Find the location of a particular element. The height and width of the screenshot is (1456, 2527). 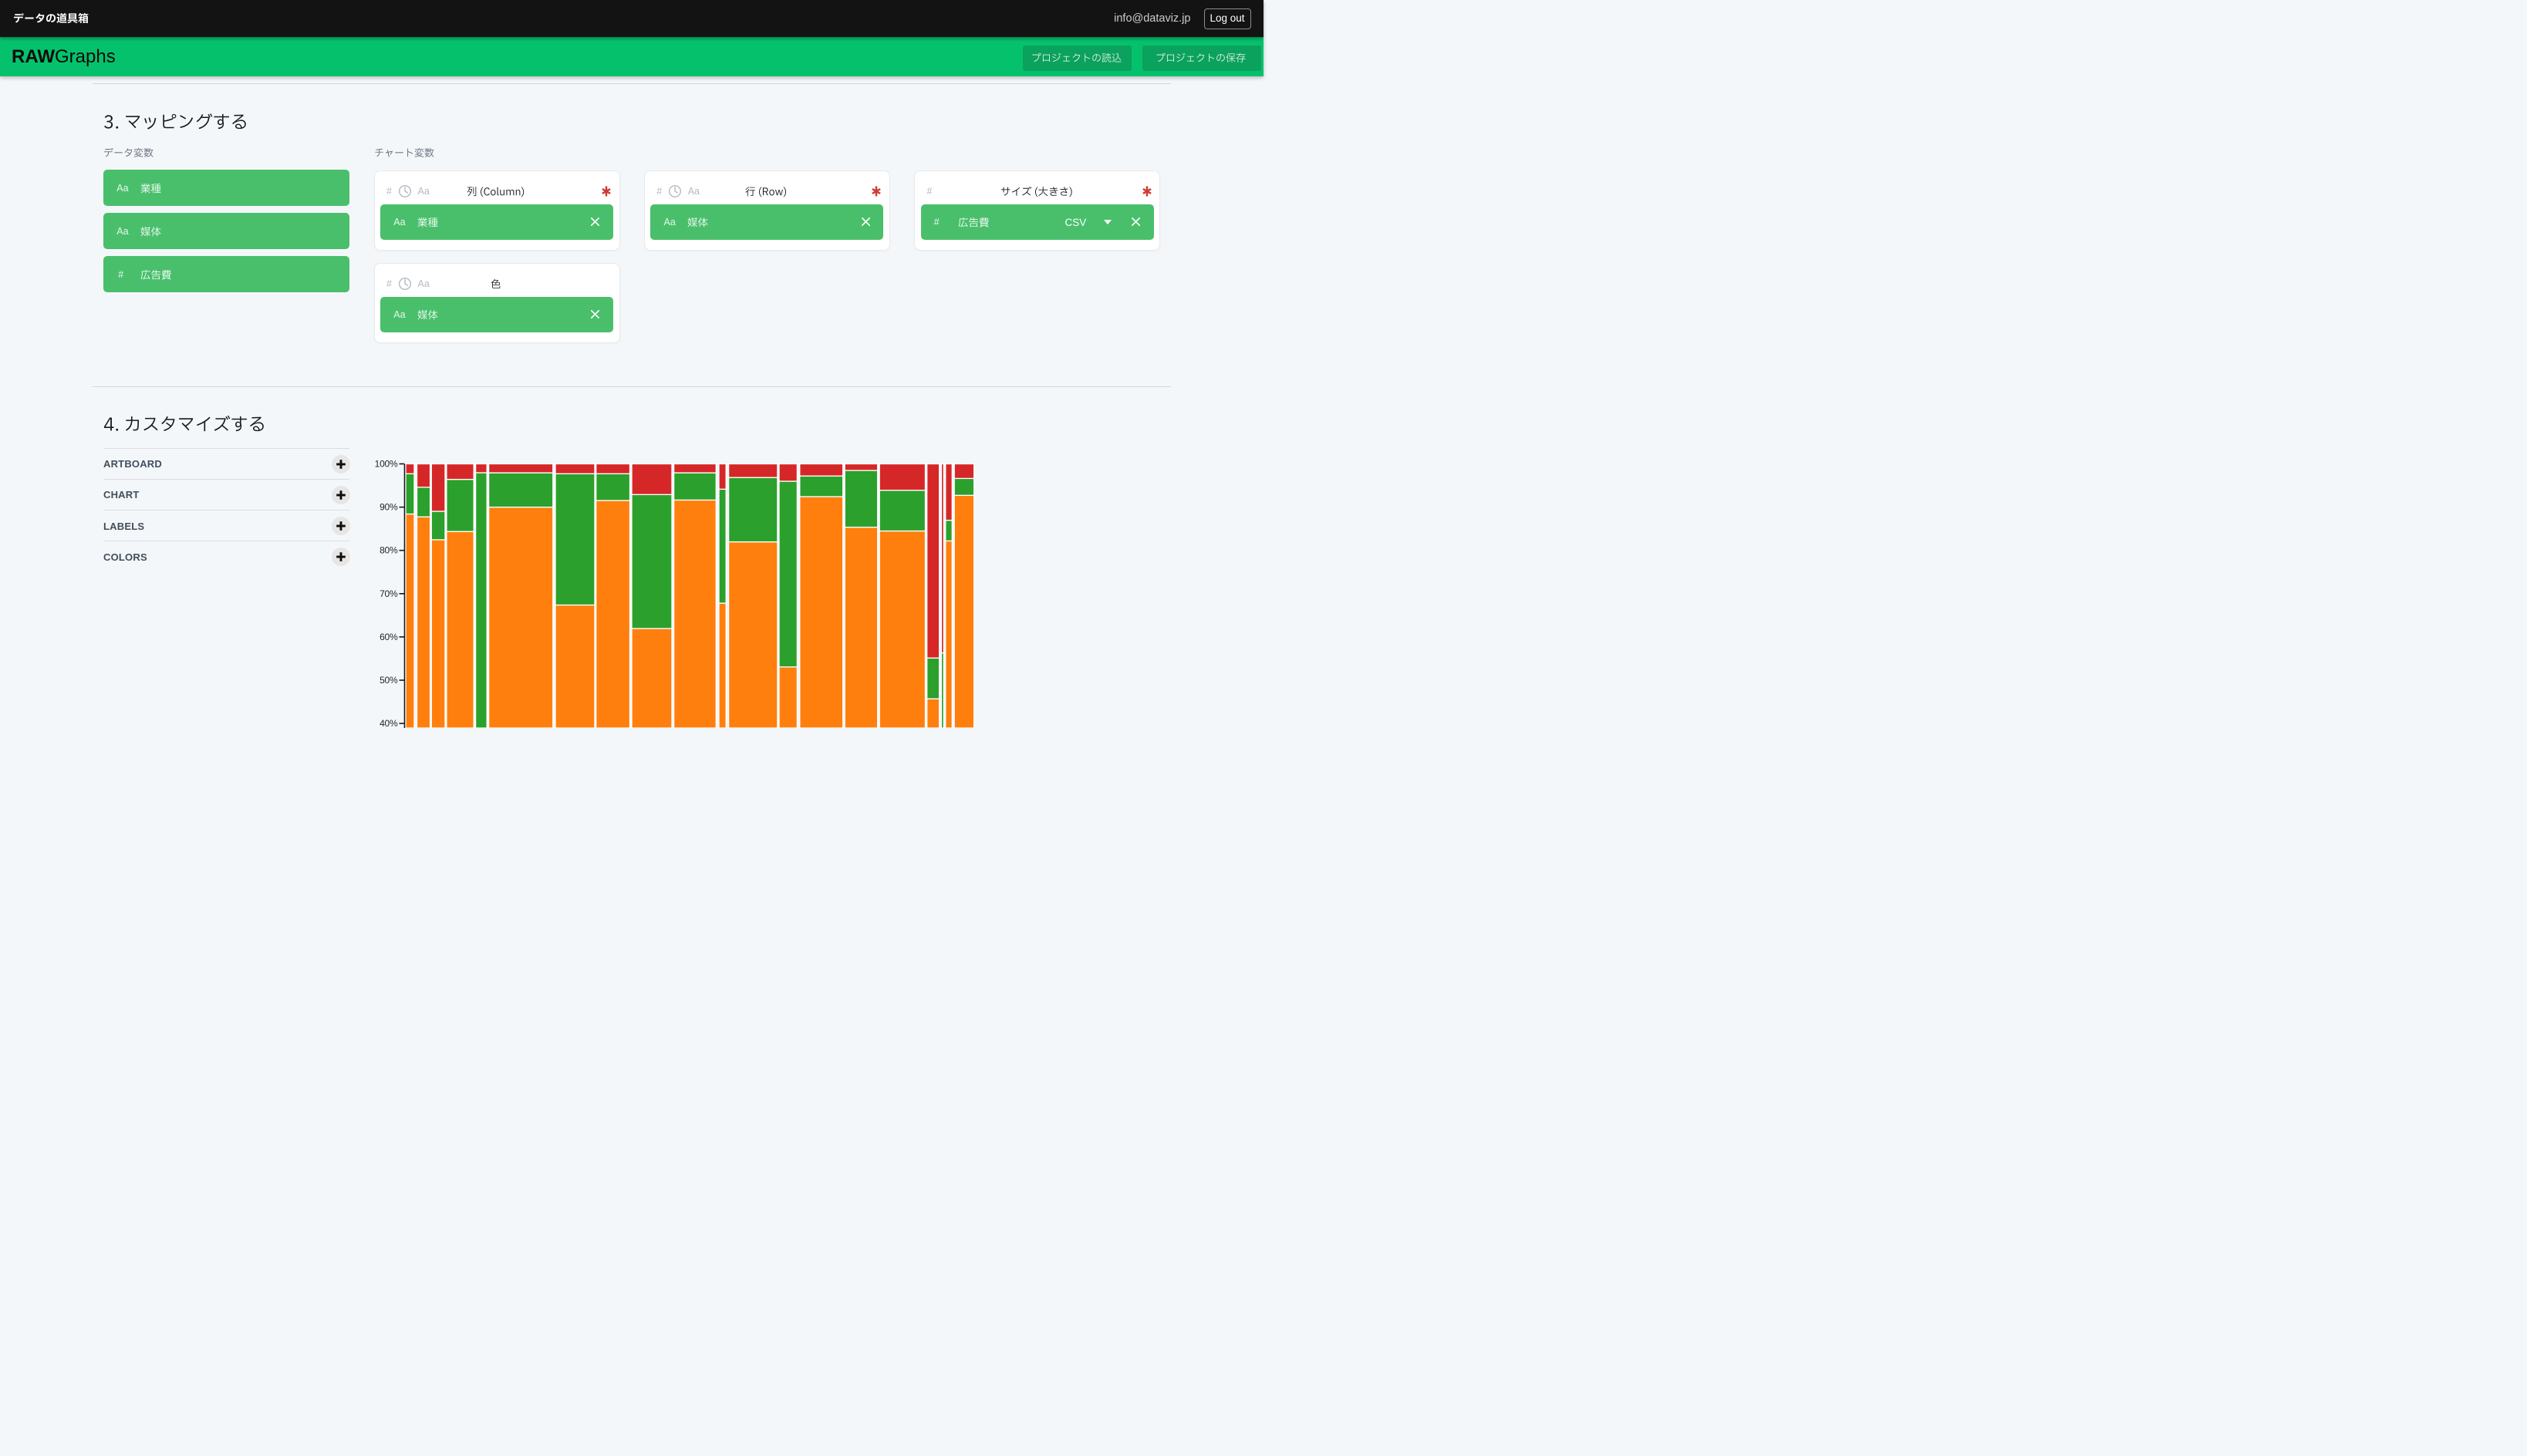

svg-text: 90% is located at coordinates (389, 508).